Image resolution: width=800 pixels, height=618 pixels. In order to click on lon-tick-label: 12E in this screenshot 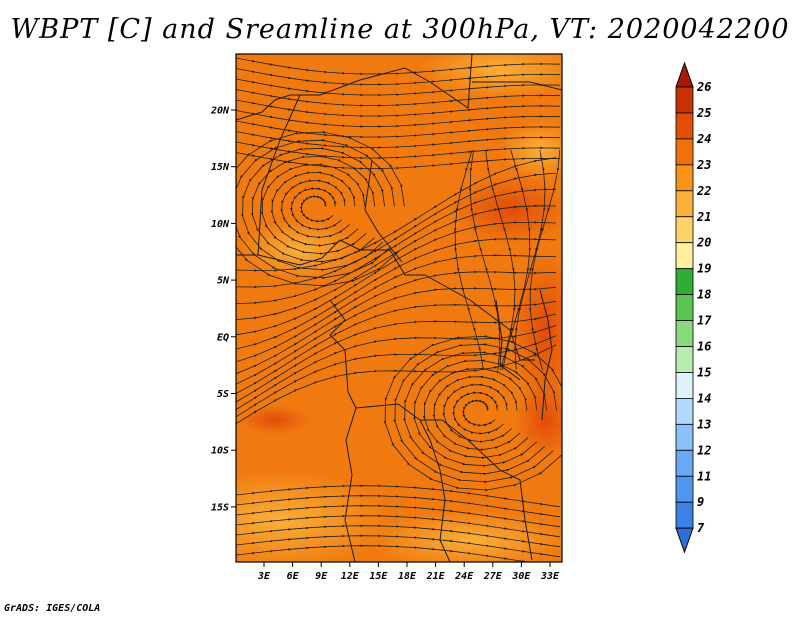, I will do `click(350, 576)`.